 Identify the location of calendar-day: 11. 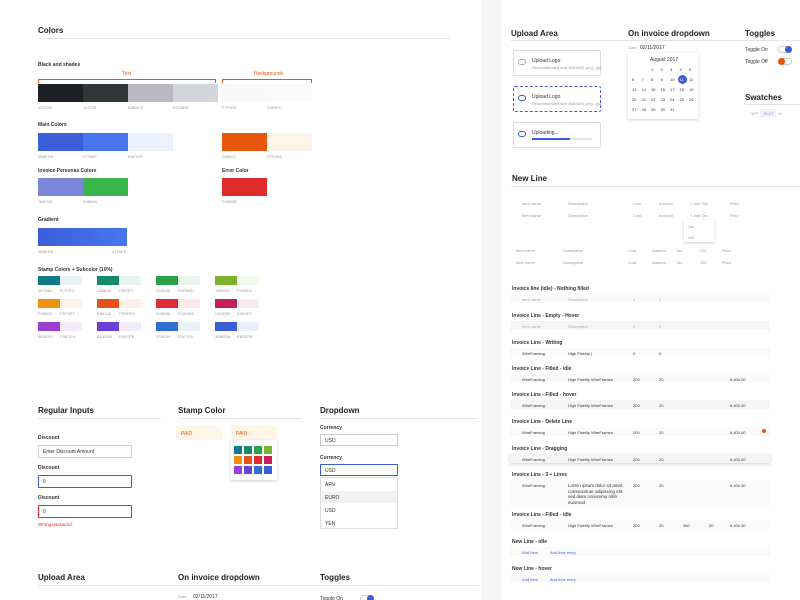
(681, 79).